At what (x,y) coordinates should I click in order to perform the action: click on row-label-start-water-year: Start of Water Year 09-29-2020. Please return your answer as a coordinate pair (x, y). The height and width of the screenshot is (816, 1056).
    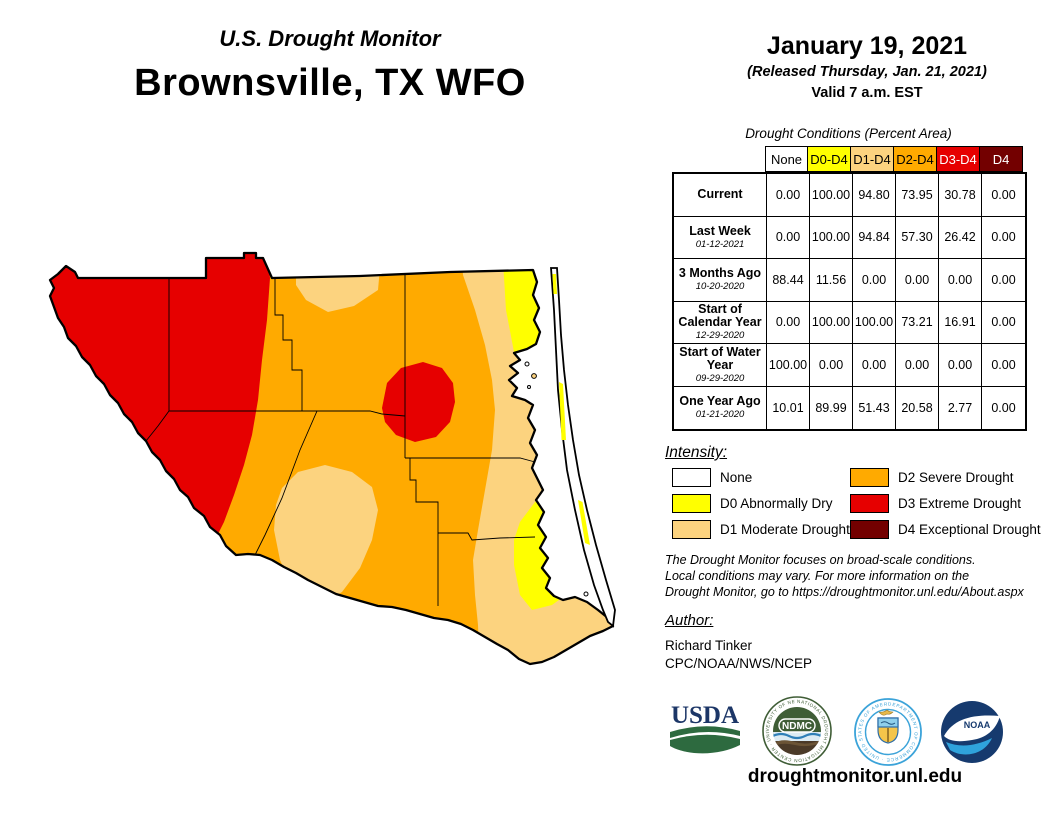
    Looking at the image, I should click on (720, 365).